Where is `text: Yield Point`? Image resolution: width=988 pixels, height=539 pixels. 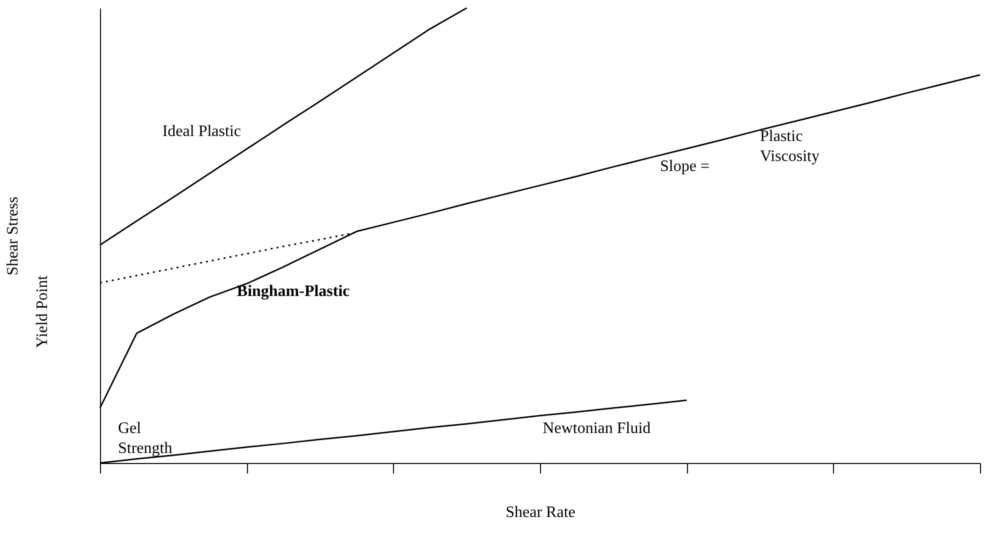 text: Yield Point is located at coordinates (42, 311).